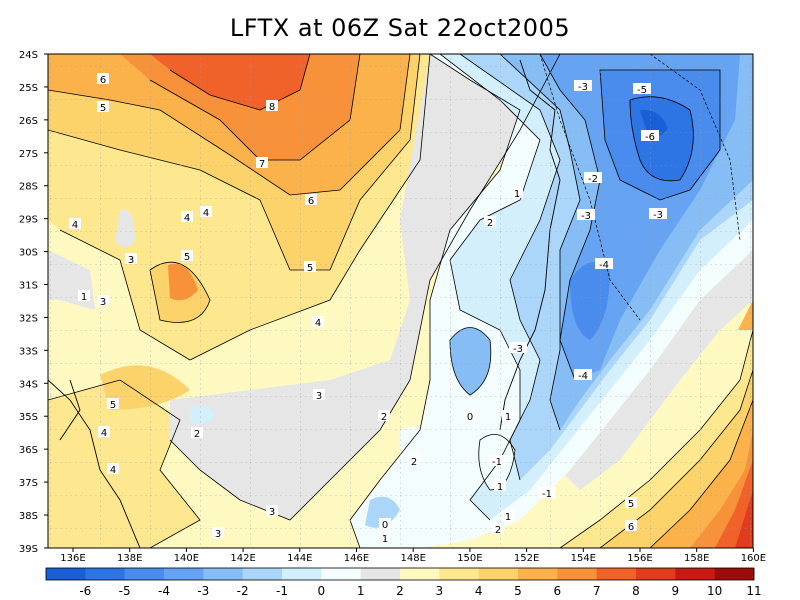 The image size is (800, 600). I want to click on latitude-tick-label: 29S, so click(28, 220).